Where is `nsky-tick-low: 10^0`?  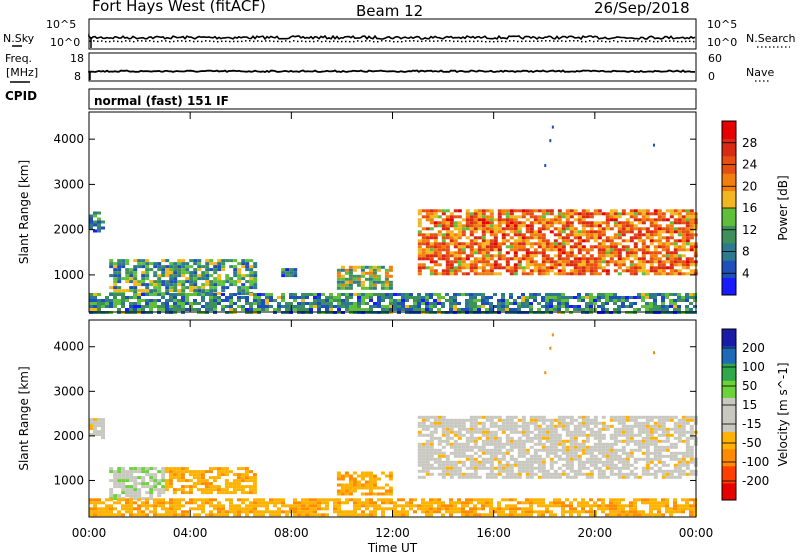 nsky-tick-low: 10^0 is located at coordinates (65, 42).